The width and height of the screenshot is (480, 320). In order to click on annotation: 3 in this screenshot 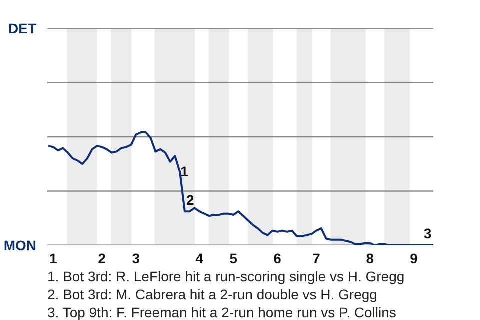, I will do `click(428, 234)`.